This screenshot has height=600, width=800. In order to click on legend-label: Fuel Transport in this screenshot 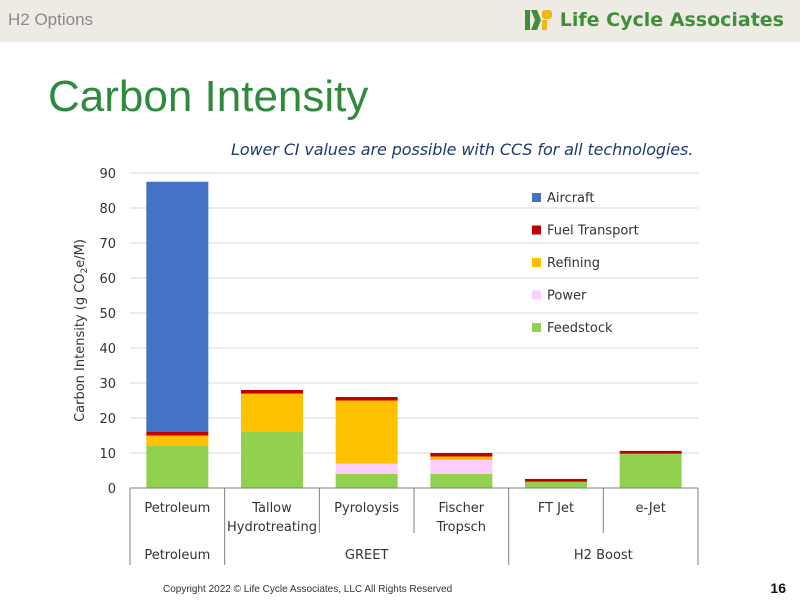, I will do `click(593, 231)`.